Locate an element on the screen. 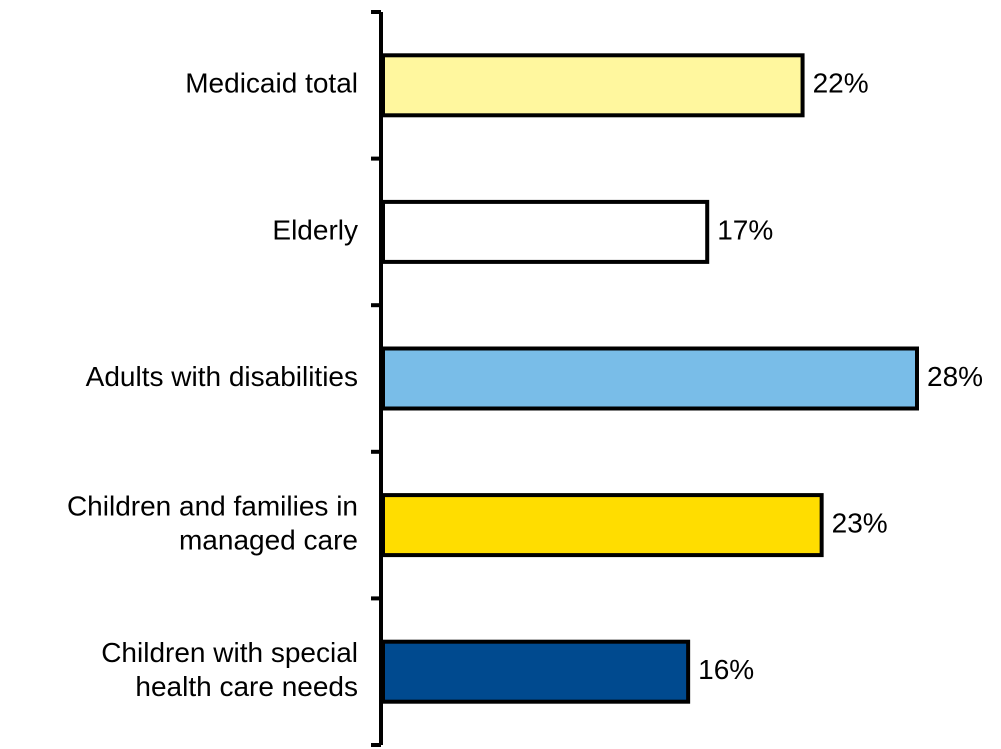 The height and width of the screenshot is (749, 1001). data-label: 16% is located at coordinates (726, 669).